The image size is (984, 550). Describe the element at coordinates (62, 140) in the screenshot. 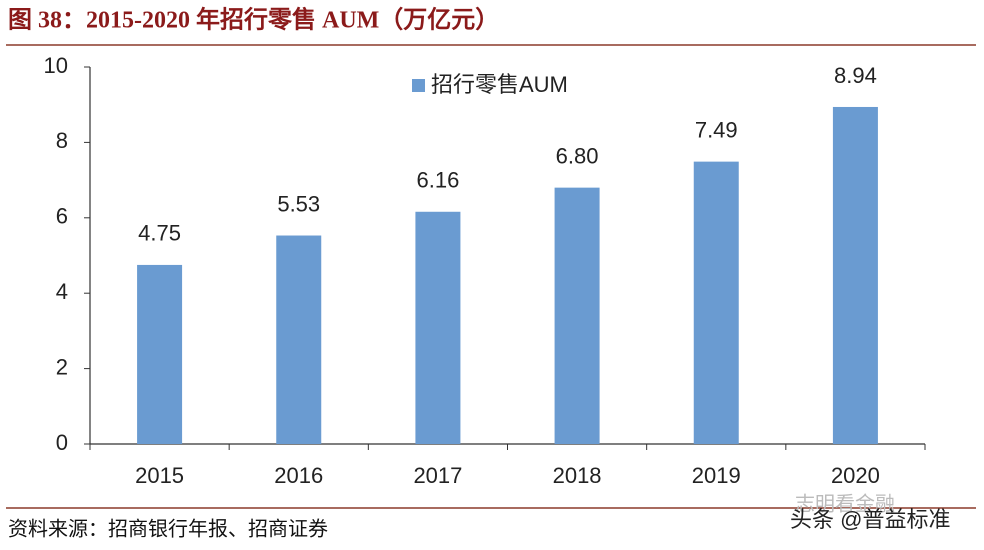

I see `y-tick-label: 8` at that location.